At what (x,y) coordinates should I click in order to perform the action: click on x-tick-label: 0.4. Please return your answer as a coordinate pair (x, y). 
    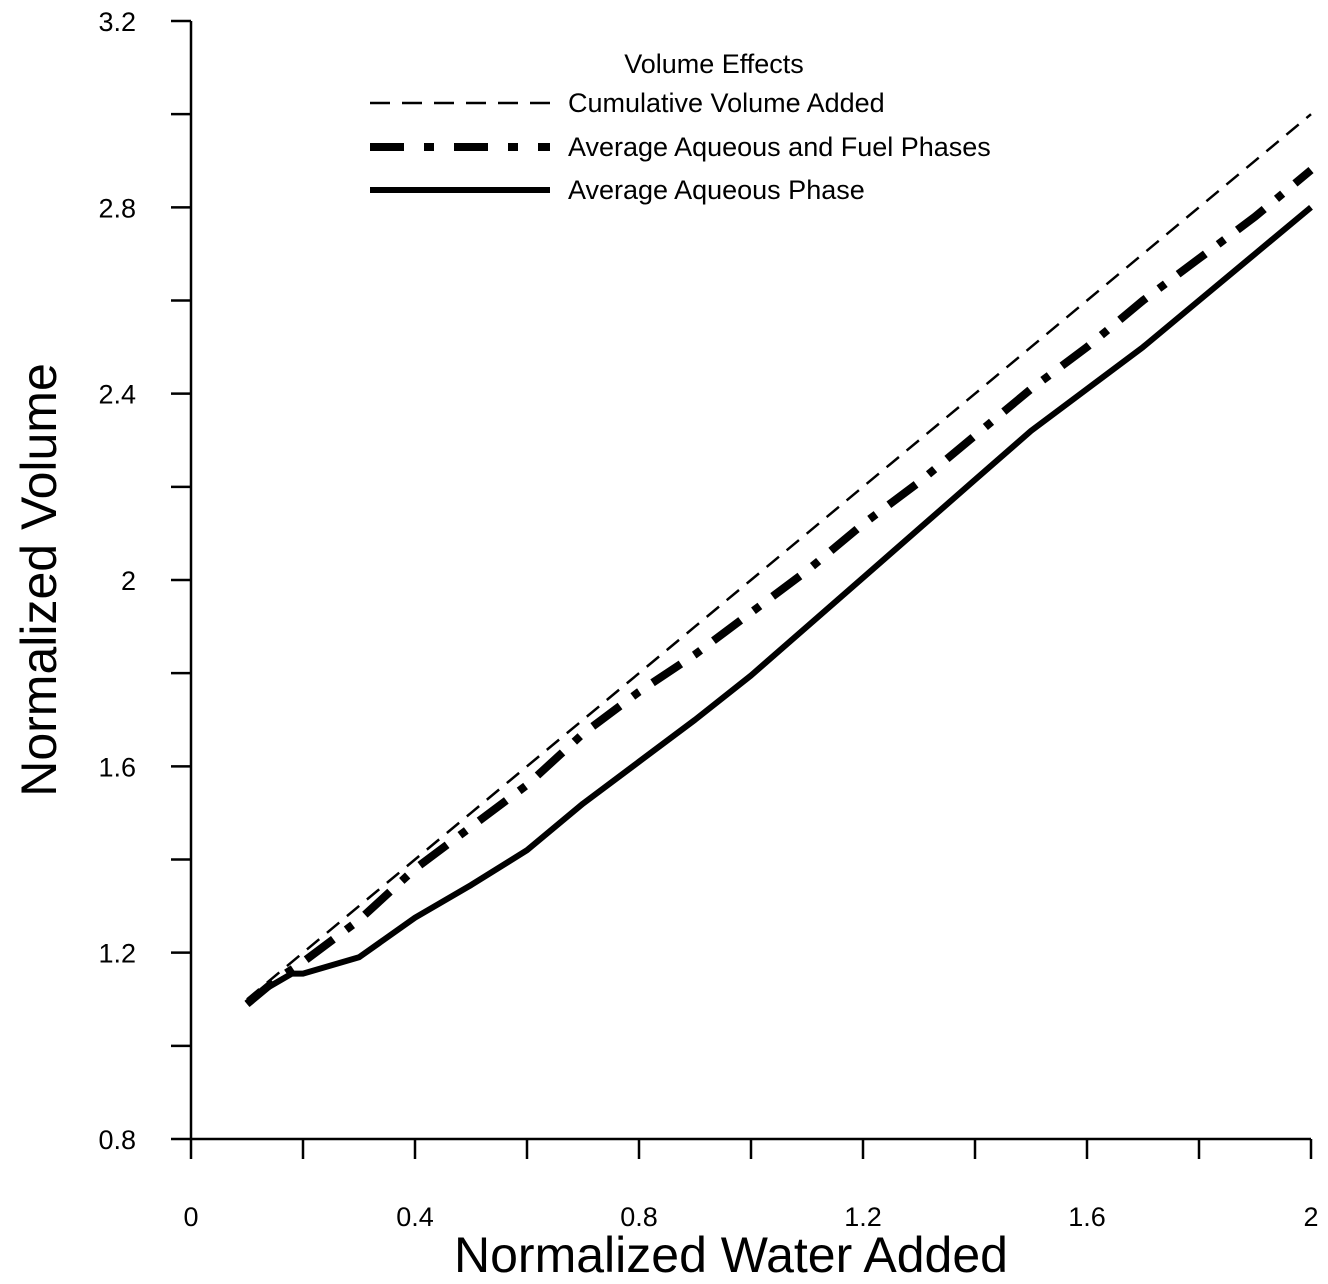
    Looking at the image, I should click on (415, 1217).